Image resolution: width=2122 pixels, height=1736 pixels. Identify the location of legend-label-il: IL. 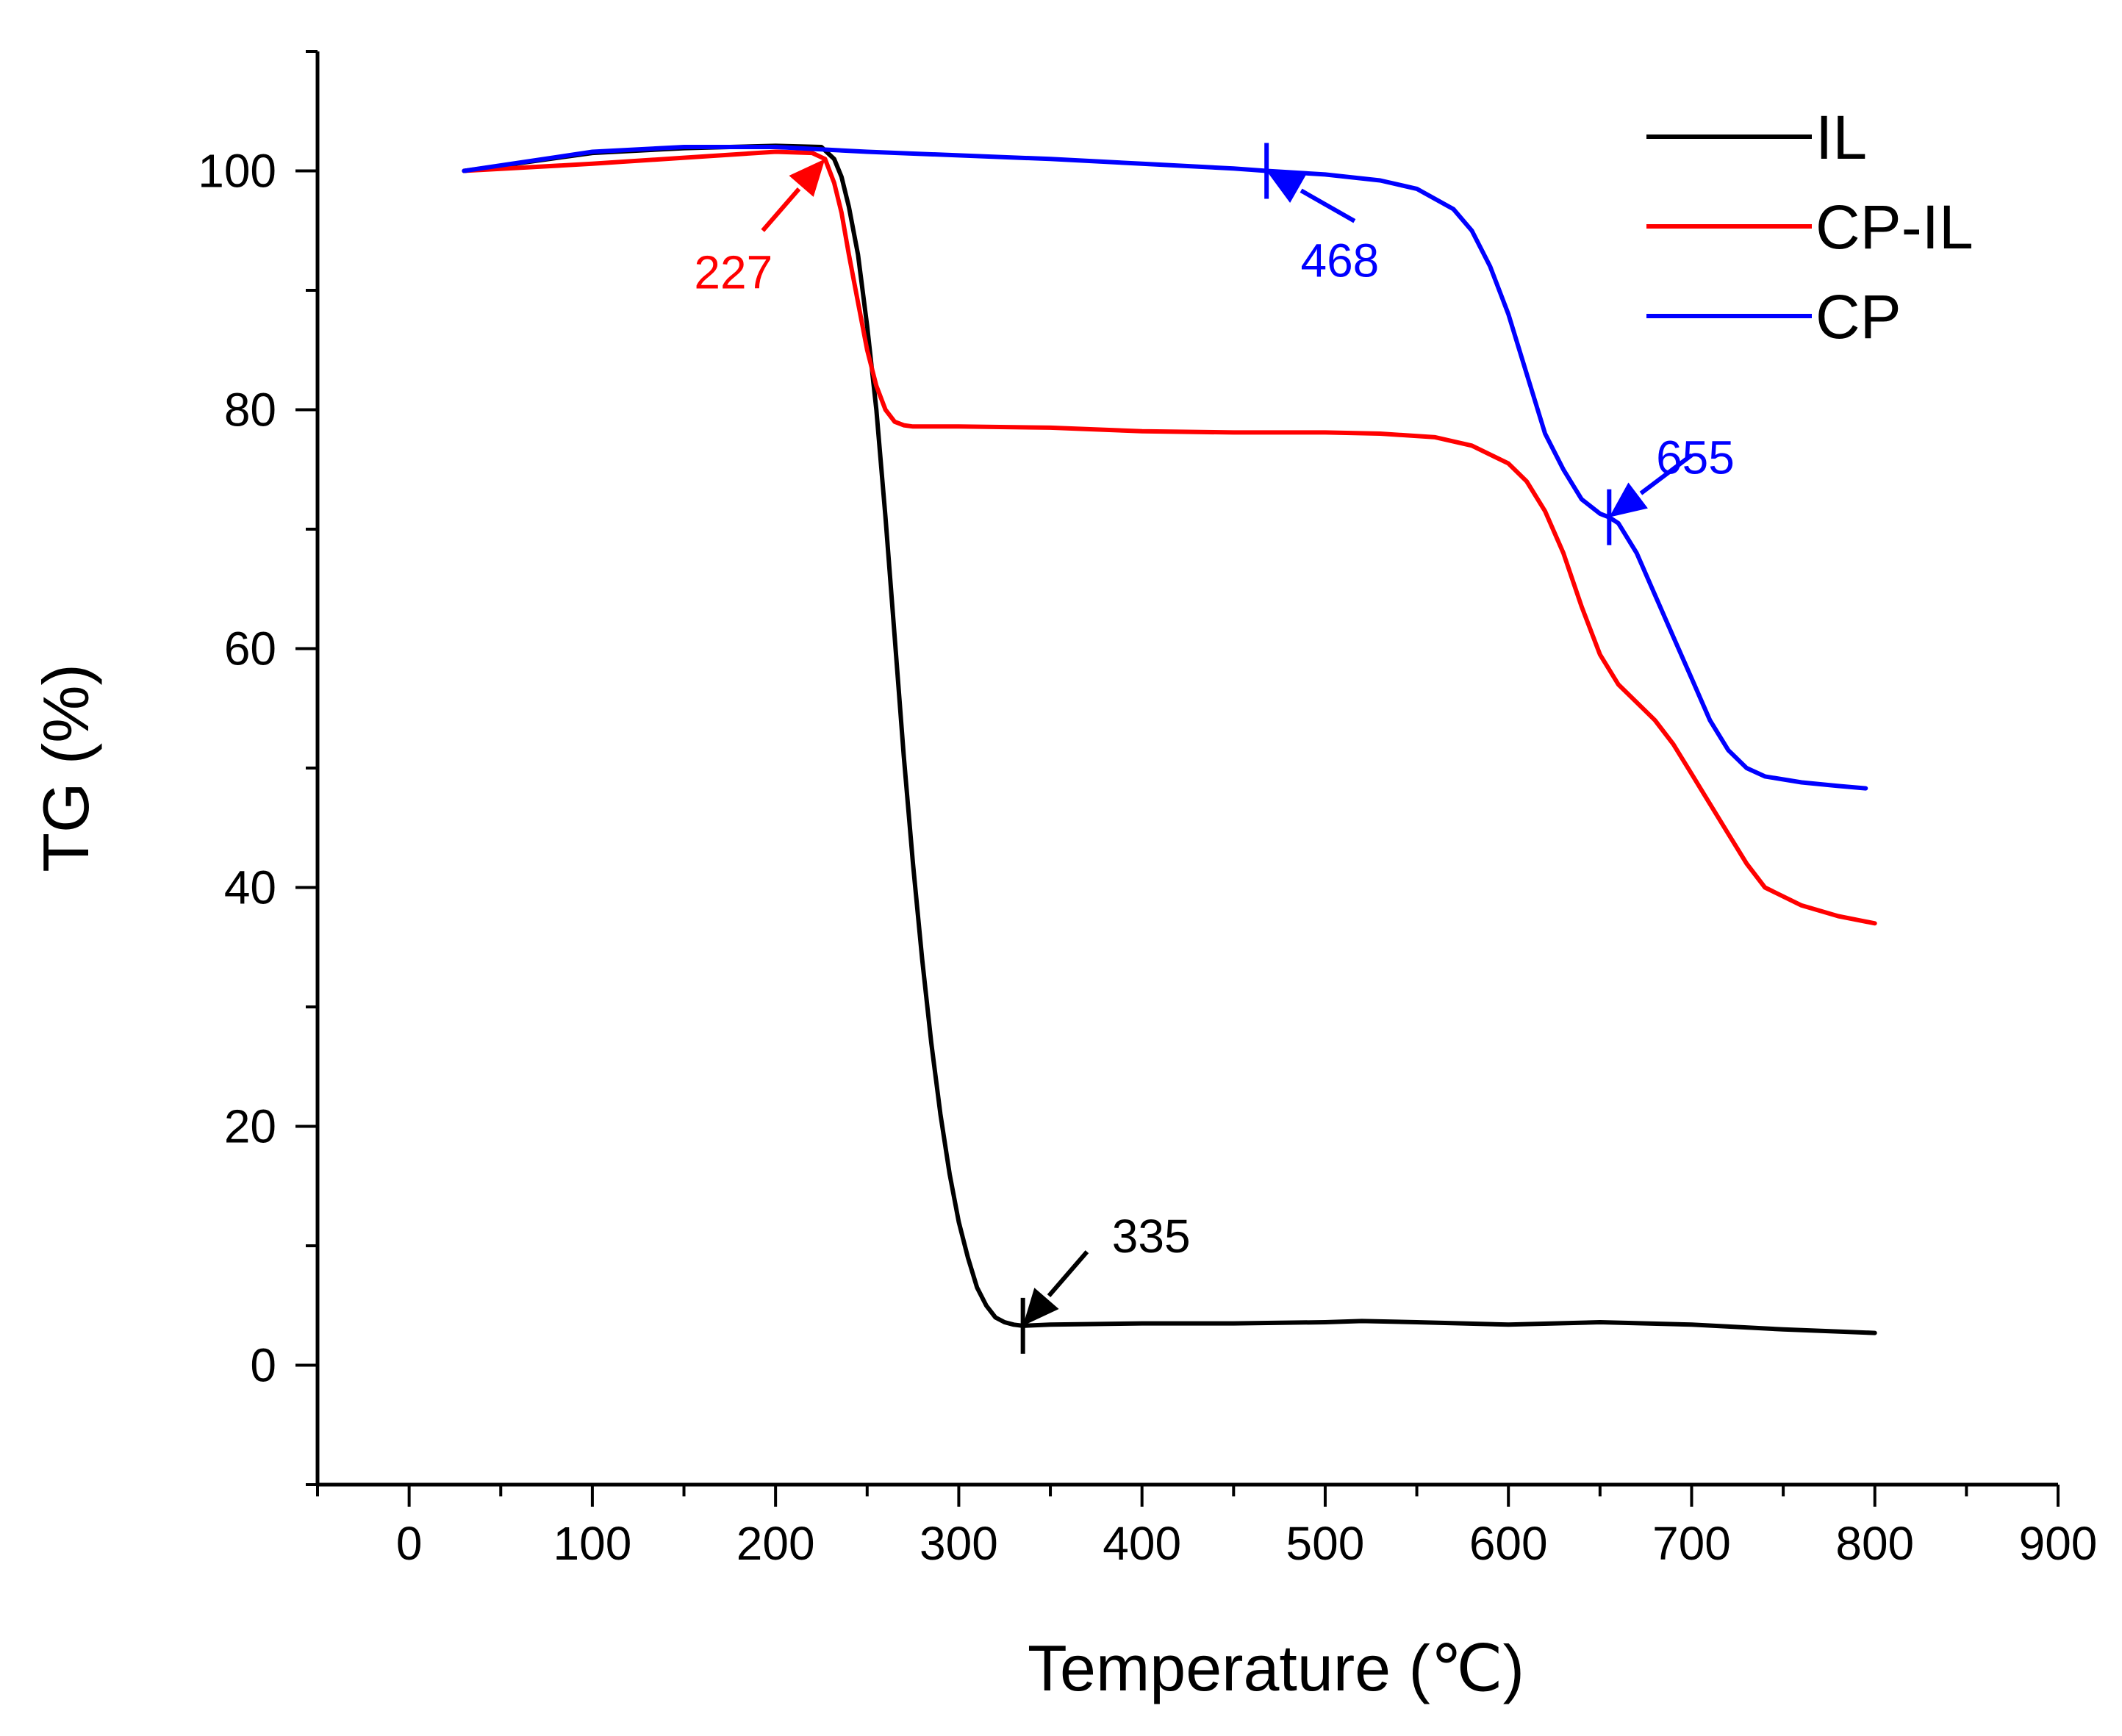
(1841, 137).